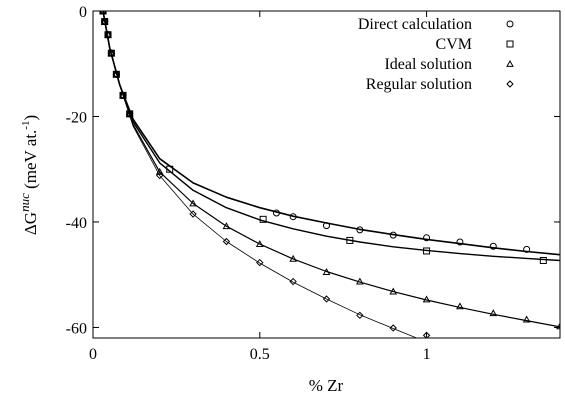 This screenshot has height=403, width=565. Describe the element at coordinates (83, 12) in the screenshot. I see `y-tick-label: 0` at that location.